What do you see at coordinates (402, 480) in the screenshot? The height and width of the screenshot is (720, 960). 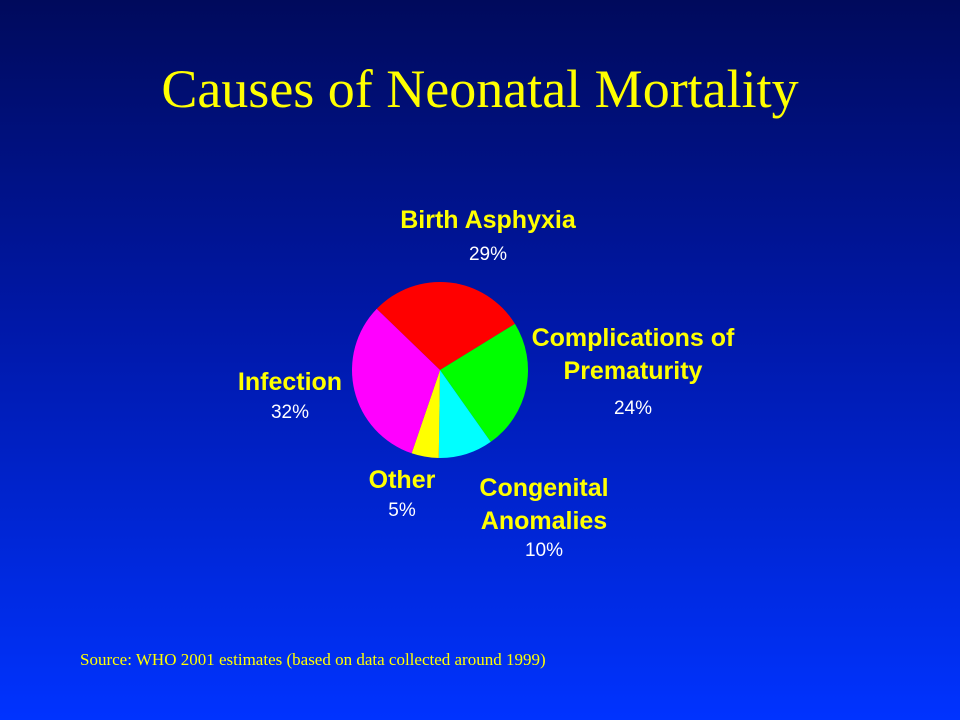 I see `category-label: Other` at bounding box center [402, 480].